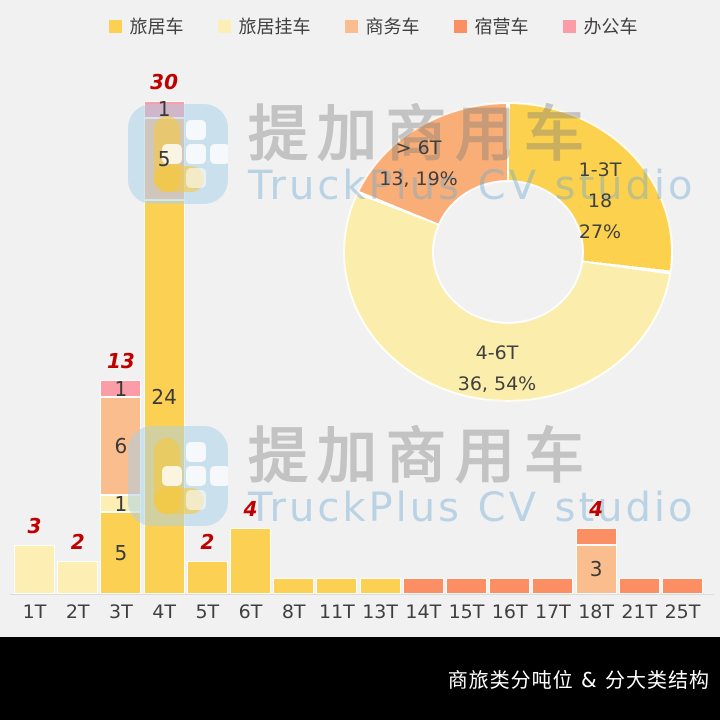 The height and width of the screenshot is (720, 720). What do you see at coordinates (596, 612) in the screenshot?
I see `x-axis-label-18T: 18T` at bounding box center [596, 612].